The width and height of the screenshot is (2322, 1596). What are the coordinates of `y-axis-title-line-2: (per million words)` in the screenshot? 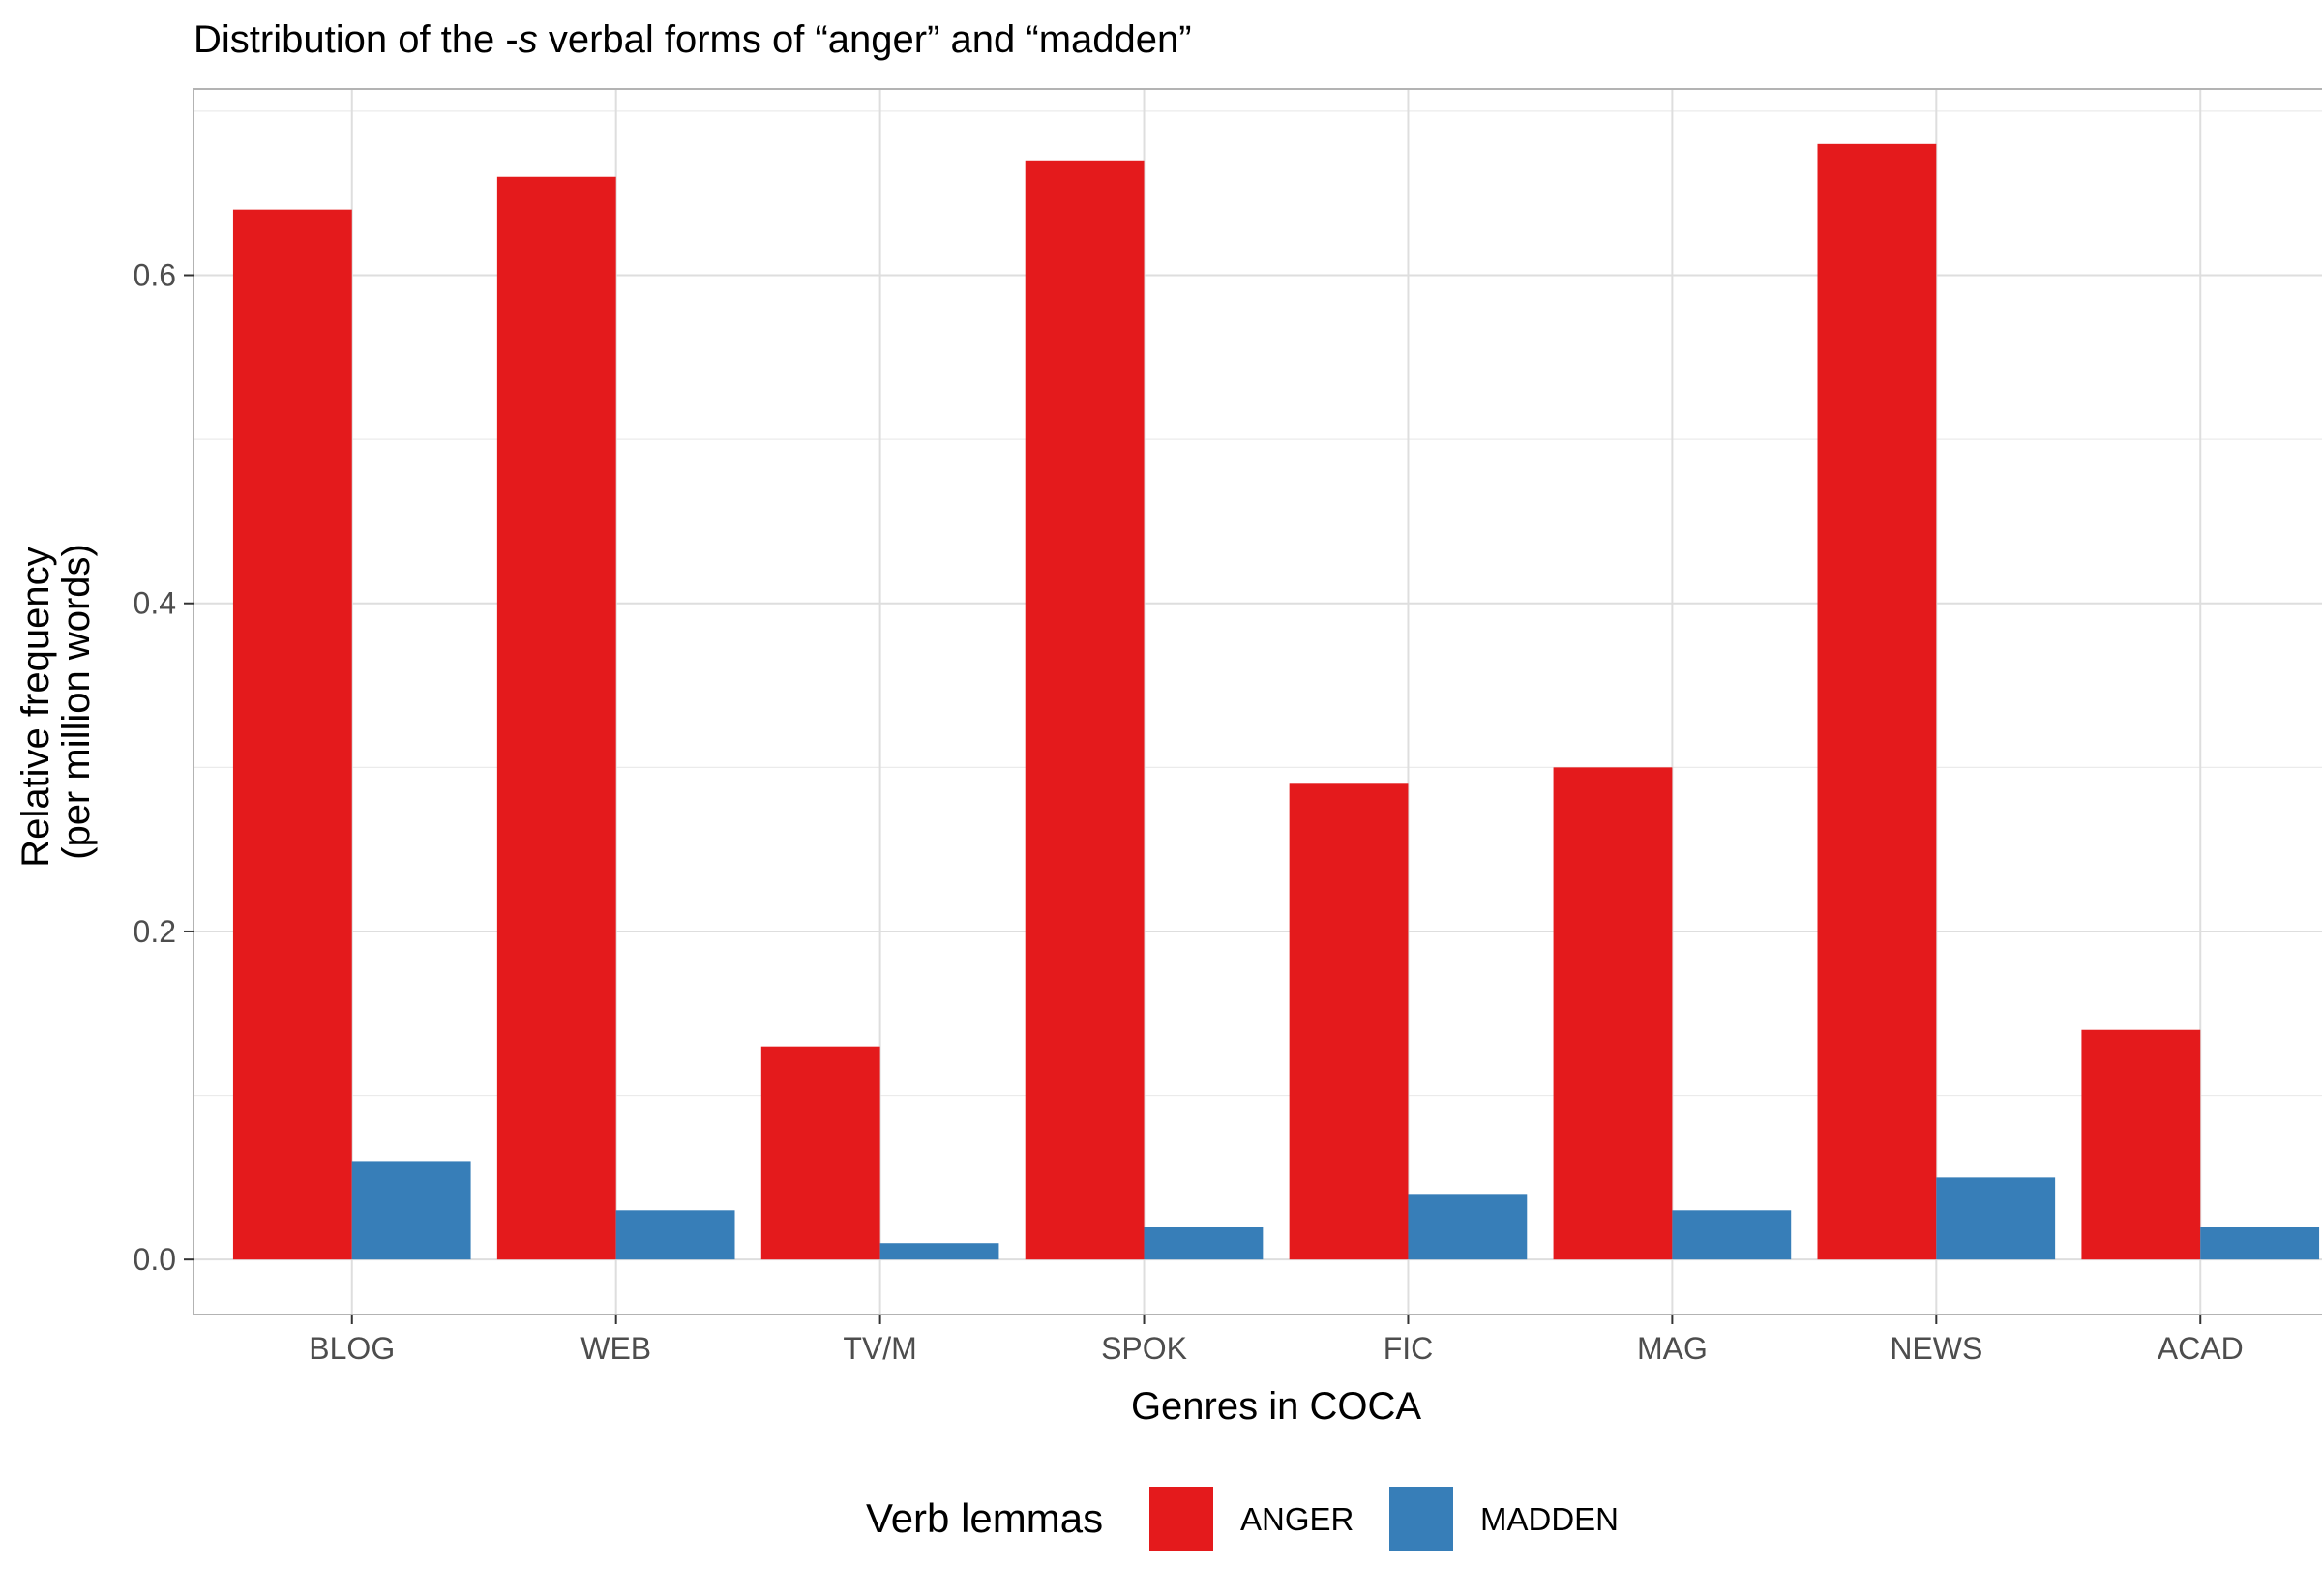 It's located at (76, 702).